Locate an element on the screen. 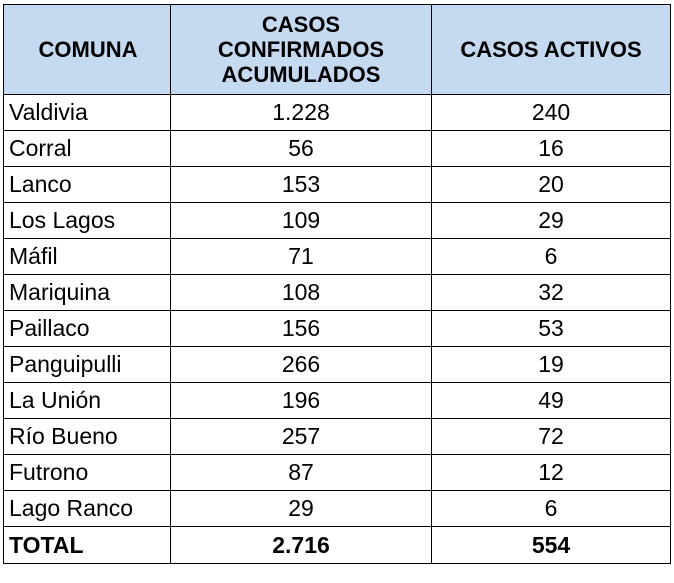 This screenshot has height=583, width=674. cell-activos: 29 is located at coordinates (551, 220).